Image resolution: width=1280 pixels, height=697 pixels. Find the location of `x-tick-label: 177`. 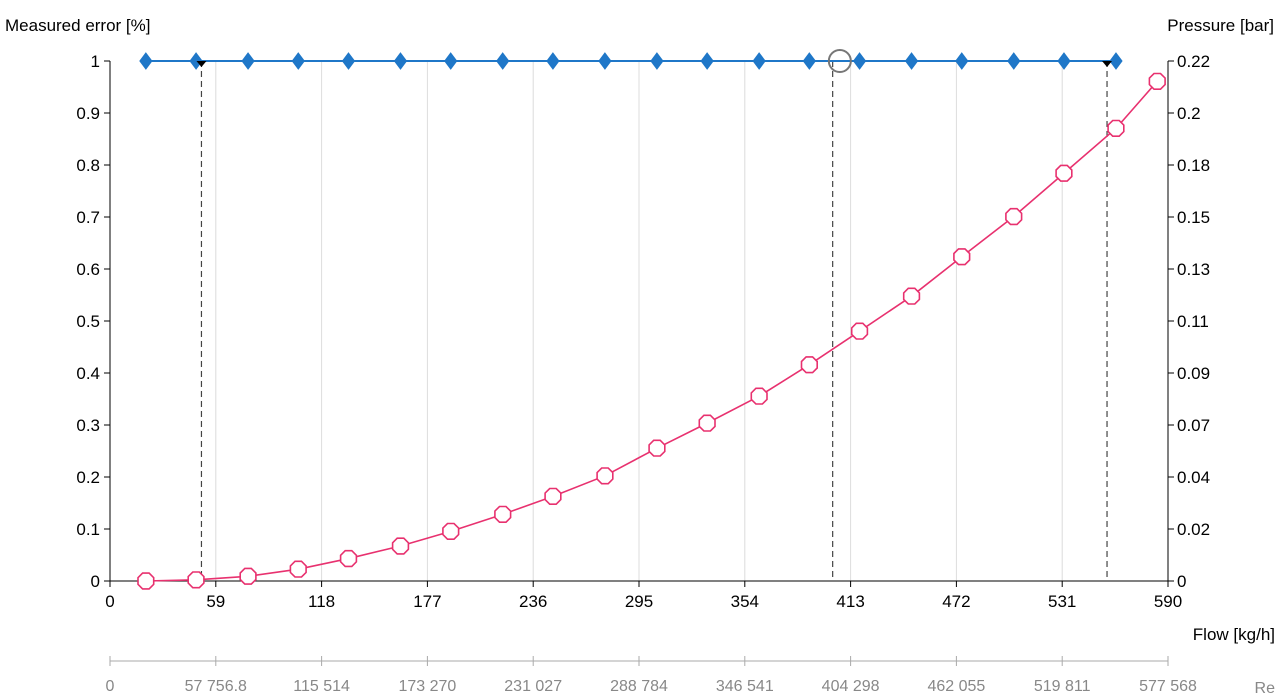

x-tick-label: 177 is located at coordinates (427, 601).